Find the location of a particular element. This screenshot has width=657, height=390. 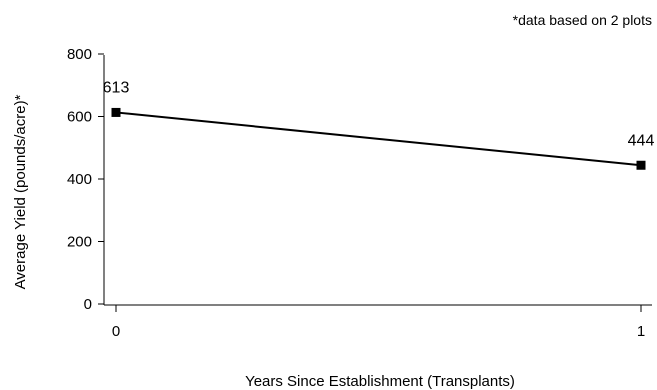

data-label: 613 is located at coordinates (116, 87).